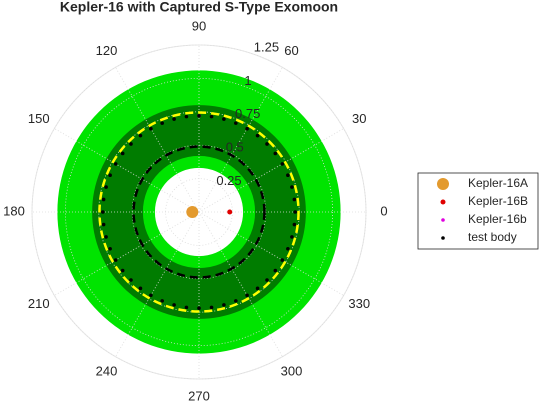 The height and width of the screenshot is (410, 540). I want to click on r-tick-label: 1, so click(247, 80).